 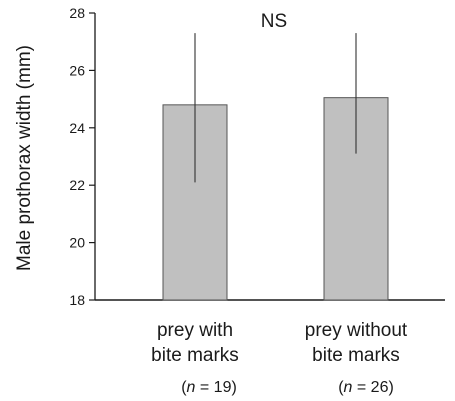 What do you see at coordinates (77, 128) in the screenshot?
I see `y-tick-label: 24` at bounding box center [77, 128].